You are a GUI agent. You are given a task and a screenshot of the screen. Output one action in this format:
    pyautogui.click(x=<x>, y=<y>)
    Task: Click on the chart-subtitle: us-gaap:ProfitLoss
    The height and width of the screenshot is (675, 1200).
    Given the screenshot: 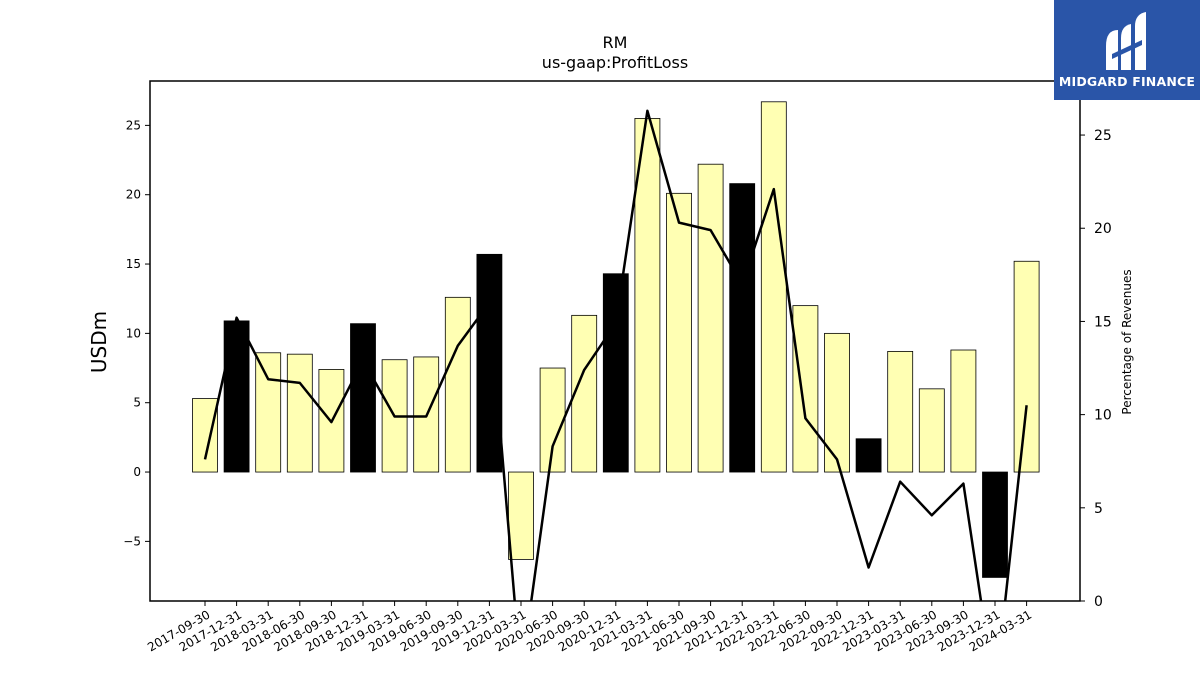 What is the action you would take?
    pyautogui.click(x=615, y=62)
    